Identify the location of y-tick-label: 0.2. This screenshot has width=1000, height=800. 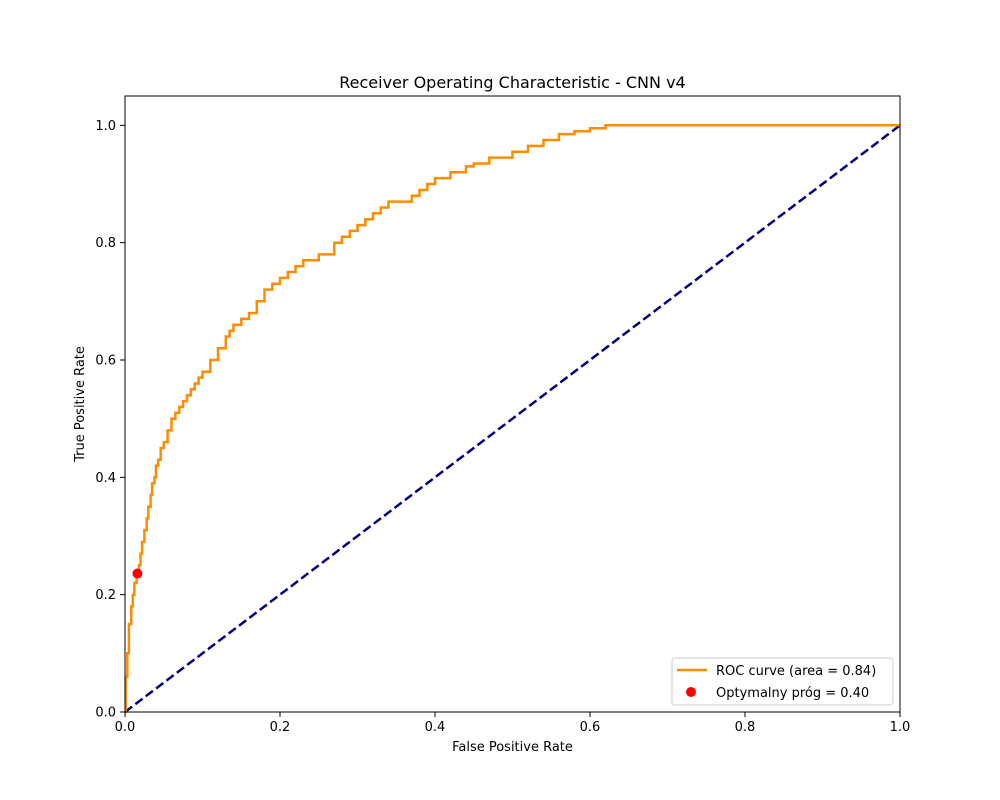
(105, 595).